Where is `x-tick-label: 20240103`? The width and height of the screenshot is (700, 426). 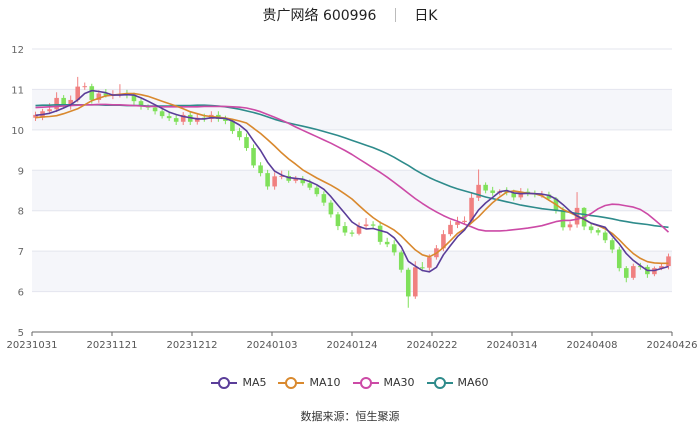
x-tick-label: 20240103 is located at coordinates (272, 345).